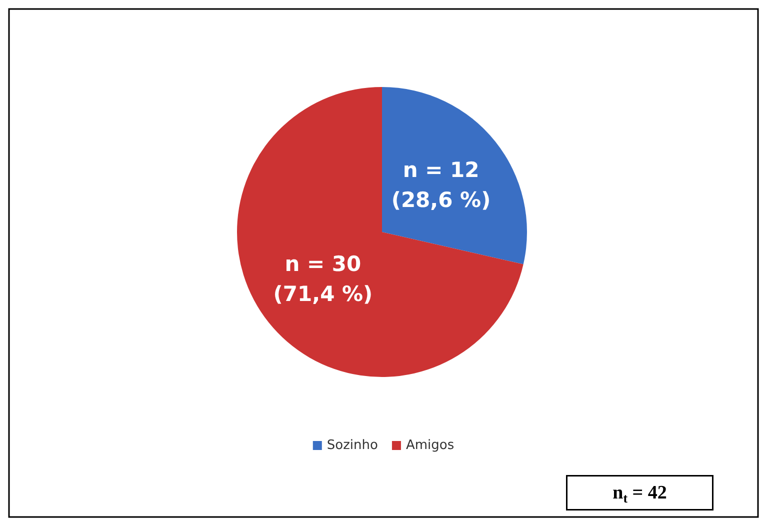 The width and height of the screenshot is (767, 528). Describe the element at coordinates (430, 445) in the screenshot. I see `legend-label: Amigos` at that location.